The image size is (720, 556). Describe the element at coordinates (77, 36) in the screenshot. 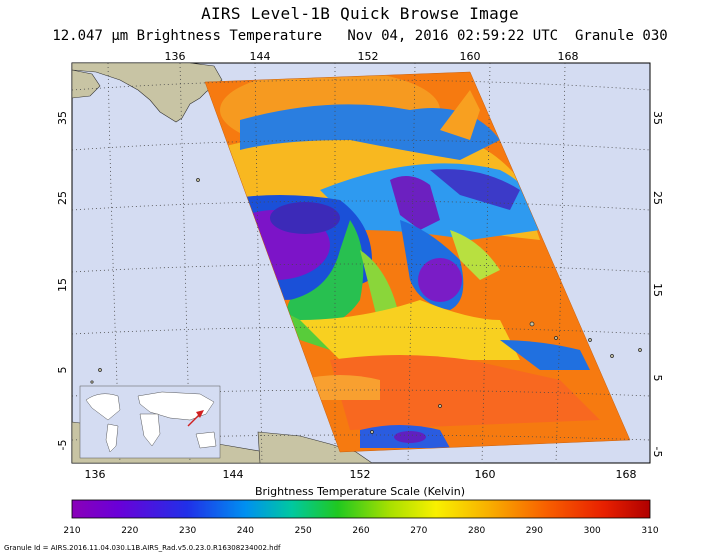

I see `wavelength-value: 12.047` at that location.